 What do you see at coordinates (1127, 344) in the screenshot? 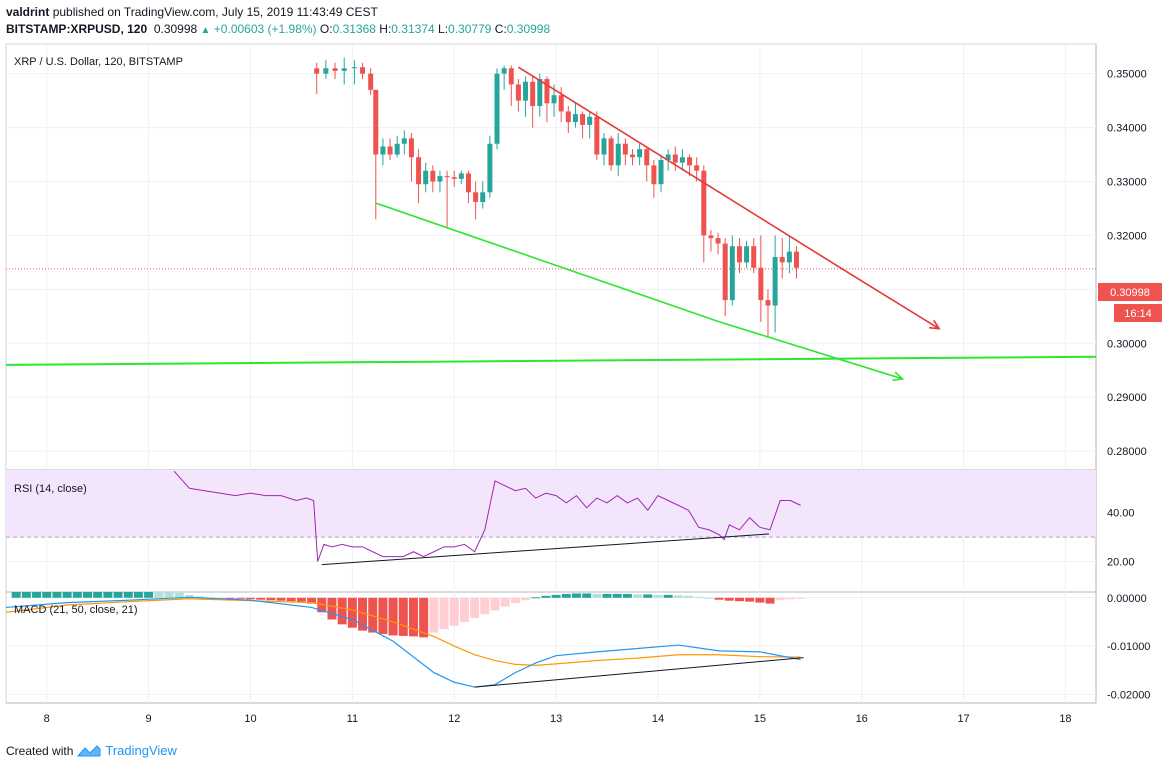
I see `y-tick-label: 0.30000` at bounding box center [1127, 344].